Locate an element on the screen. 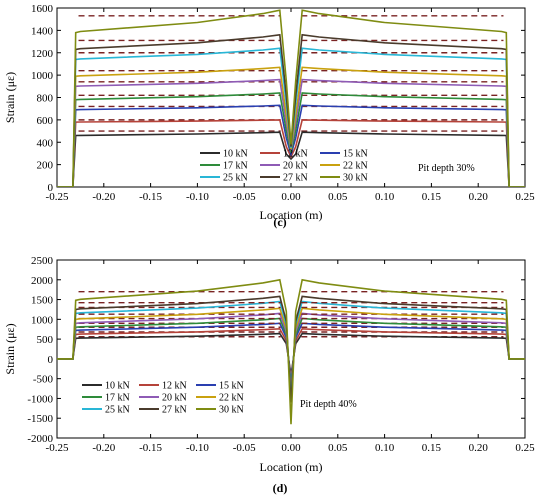 Image resolution: width=550 pixels, height=501 pixels. y-tick-label: -500 is located at coordinates (43, 380).